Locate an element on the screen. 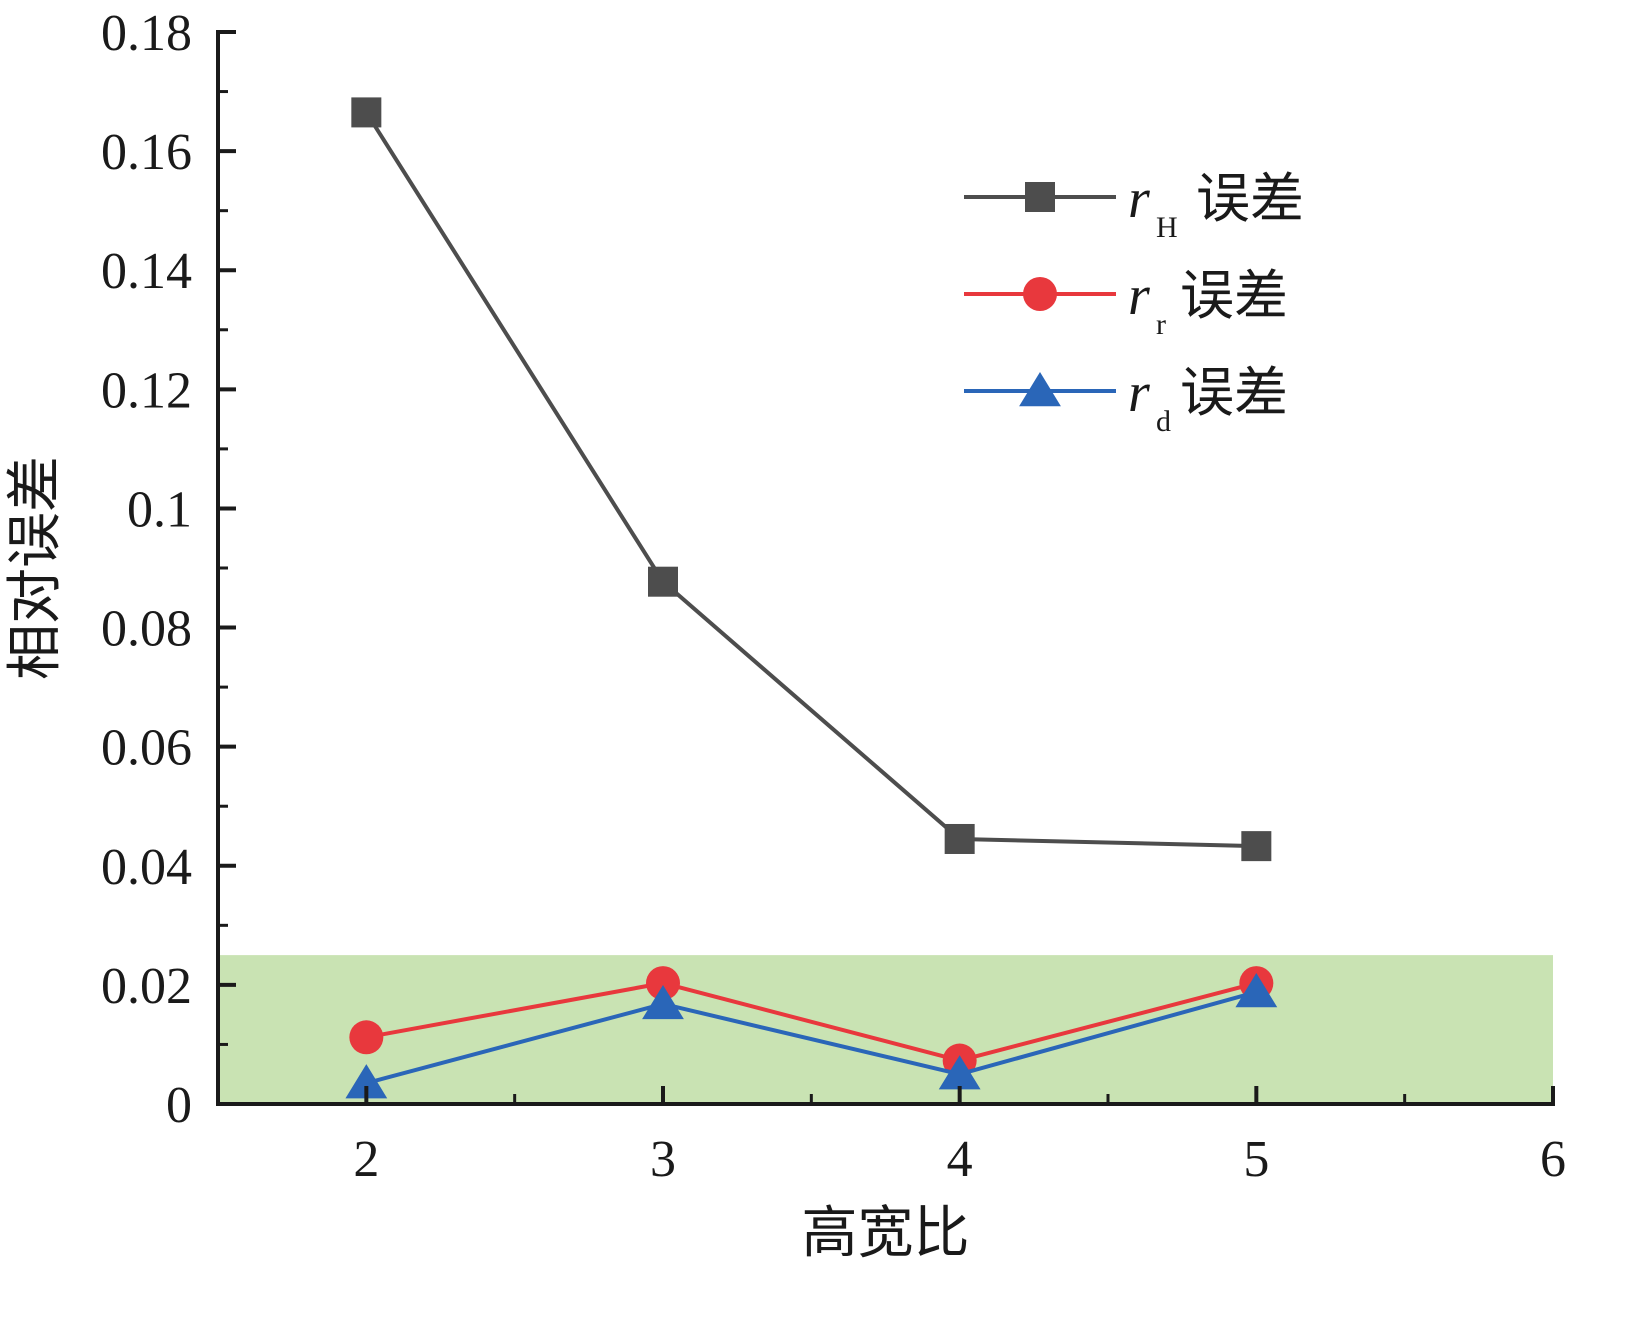  y-tick-label: 0.14 is located at coordinates (146, 271).